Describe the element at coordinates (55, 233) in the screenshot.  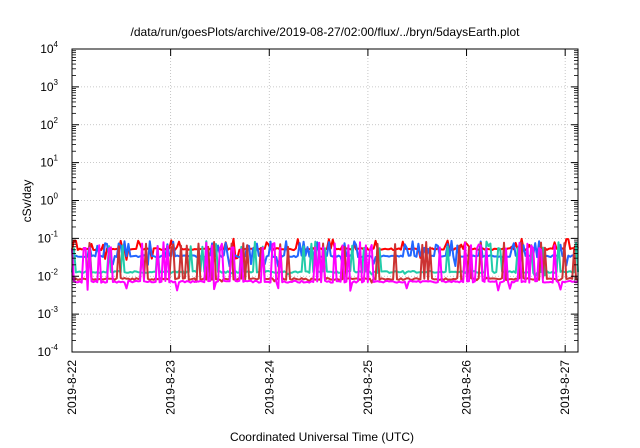
I see `y-tick-exponent: -1` at that location.